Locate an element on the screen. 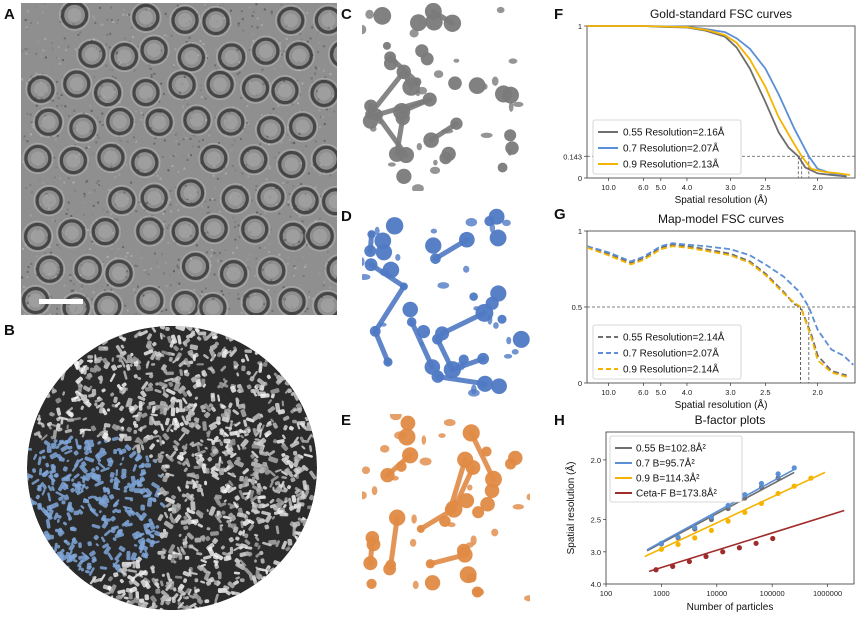 This screenshot has height=619, width=865. chart-title: Gold-standard FSC curves is located at coordinates (721, 14).